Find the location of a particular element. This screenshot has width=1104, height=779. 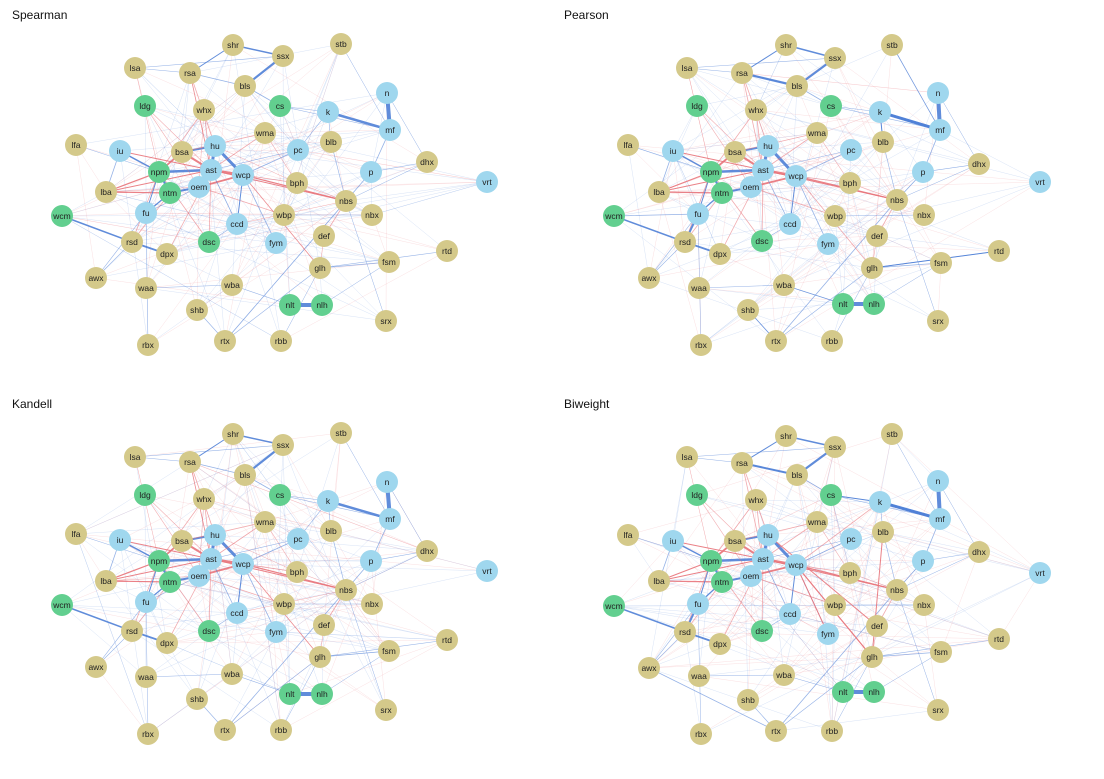

edge-wcm-dsc is located at coordinates (135, 229).